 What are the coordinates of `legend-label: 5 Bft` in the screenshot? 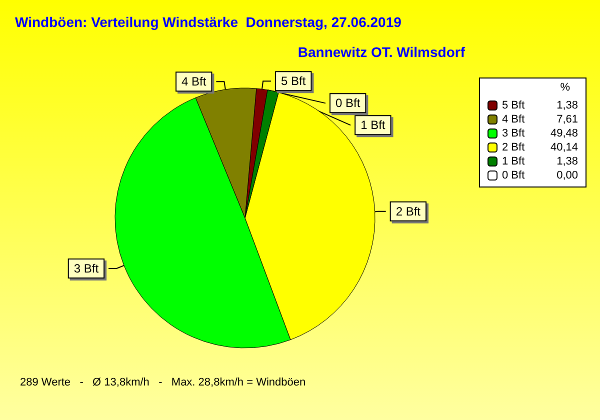 It's located at (513, 106).